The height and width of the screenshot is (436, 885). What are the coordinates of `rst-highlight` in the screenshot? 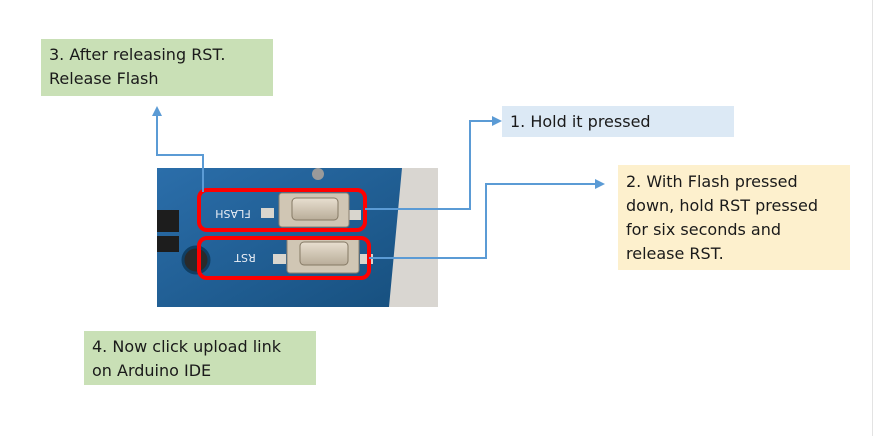 It's located at (284, 258).